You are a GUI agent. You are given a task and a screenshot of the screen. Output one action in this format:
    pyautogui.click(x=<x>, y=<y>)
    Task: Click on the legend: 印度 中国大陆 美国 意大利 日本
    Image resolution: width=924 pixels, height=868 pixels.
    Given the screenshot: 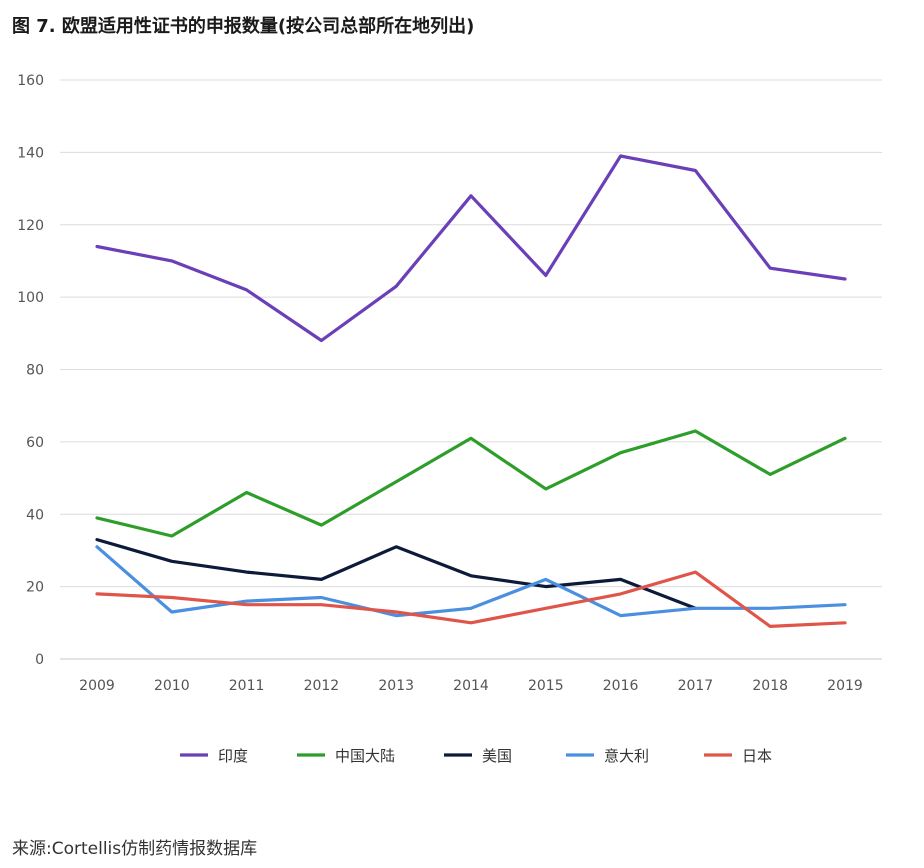 What is the action you would take?
    pyautogui.click(x=476, y=756)
    